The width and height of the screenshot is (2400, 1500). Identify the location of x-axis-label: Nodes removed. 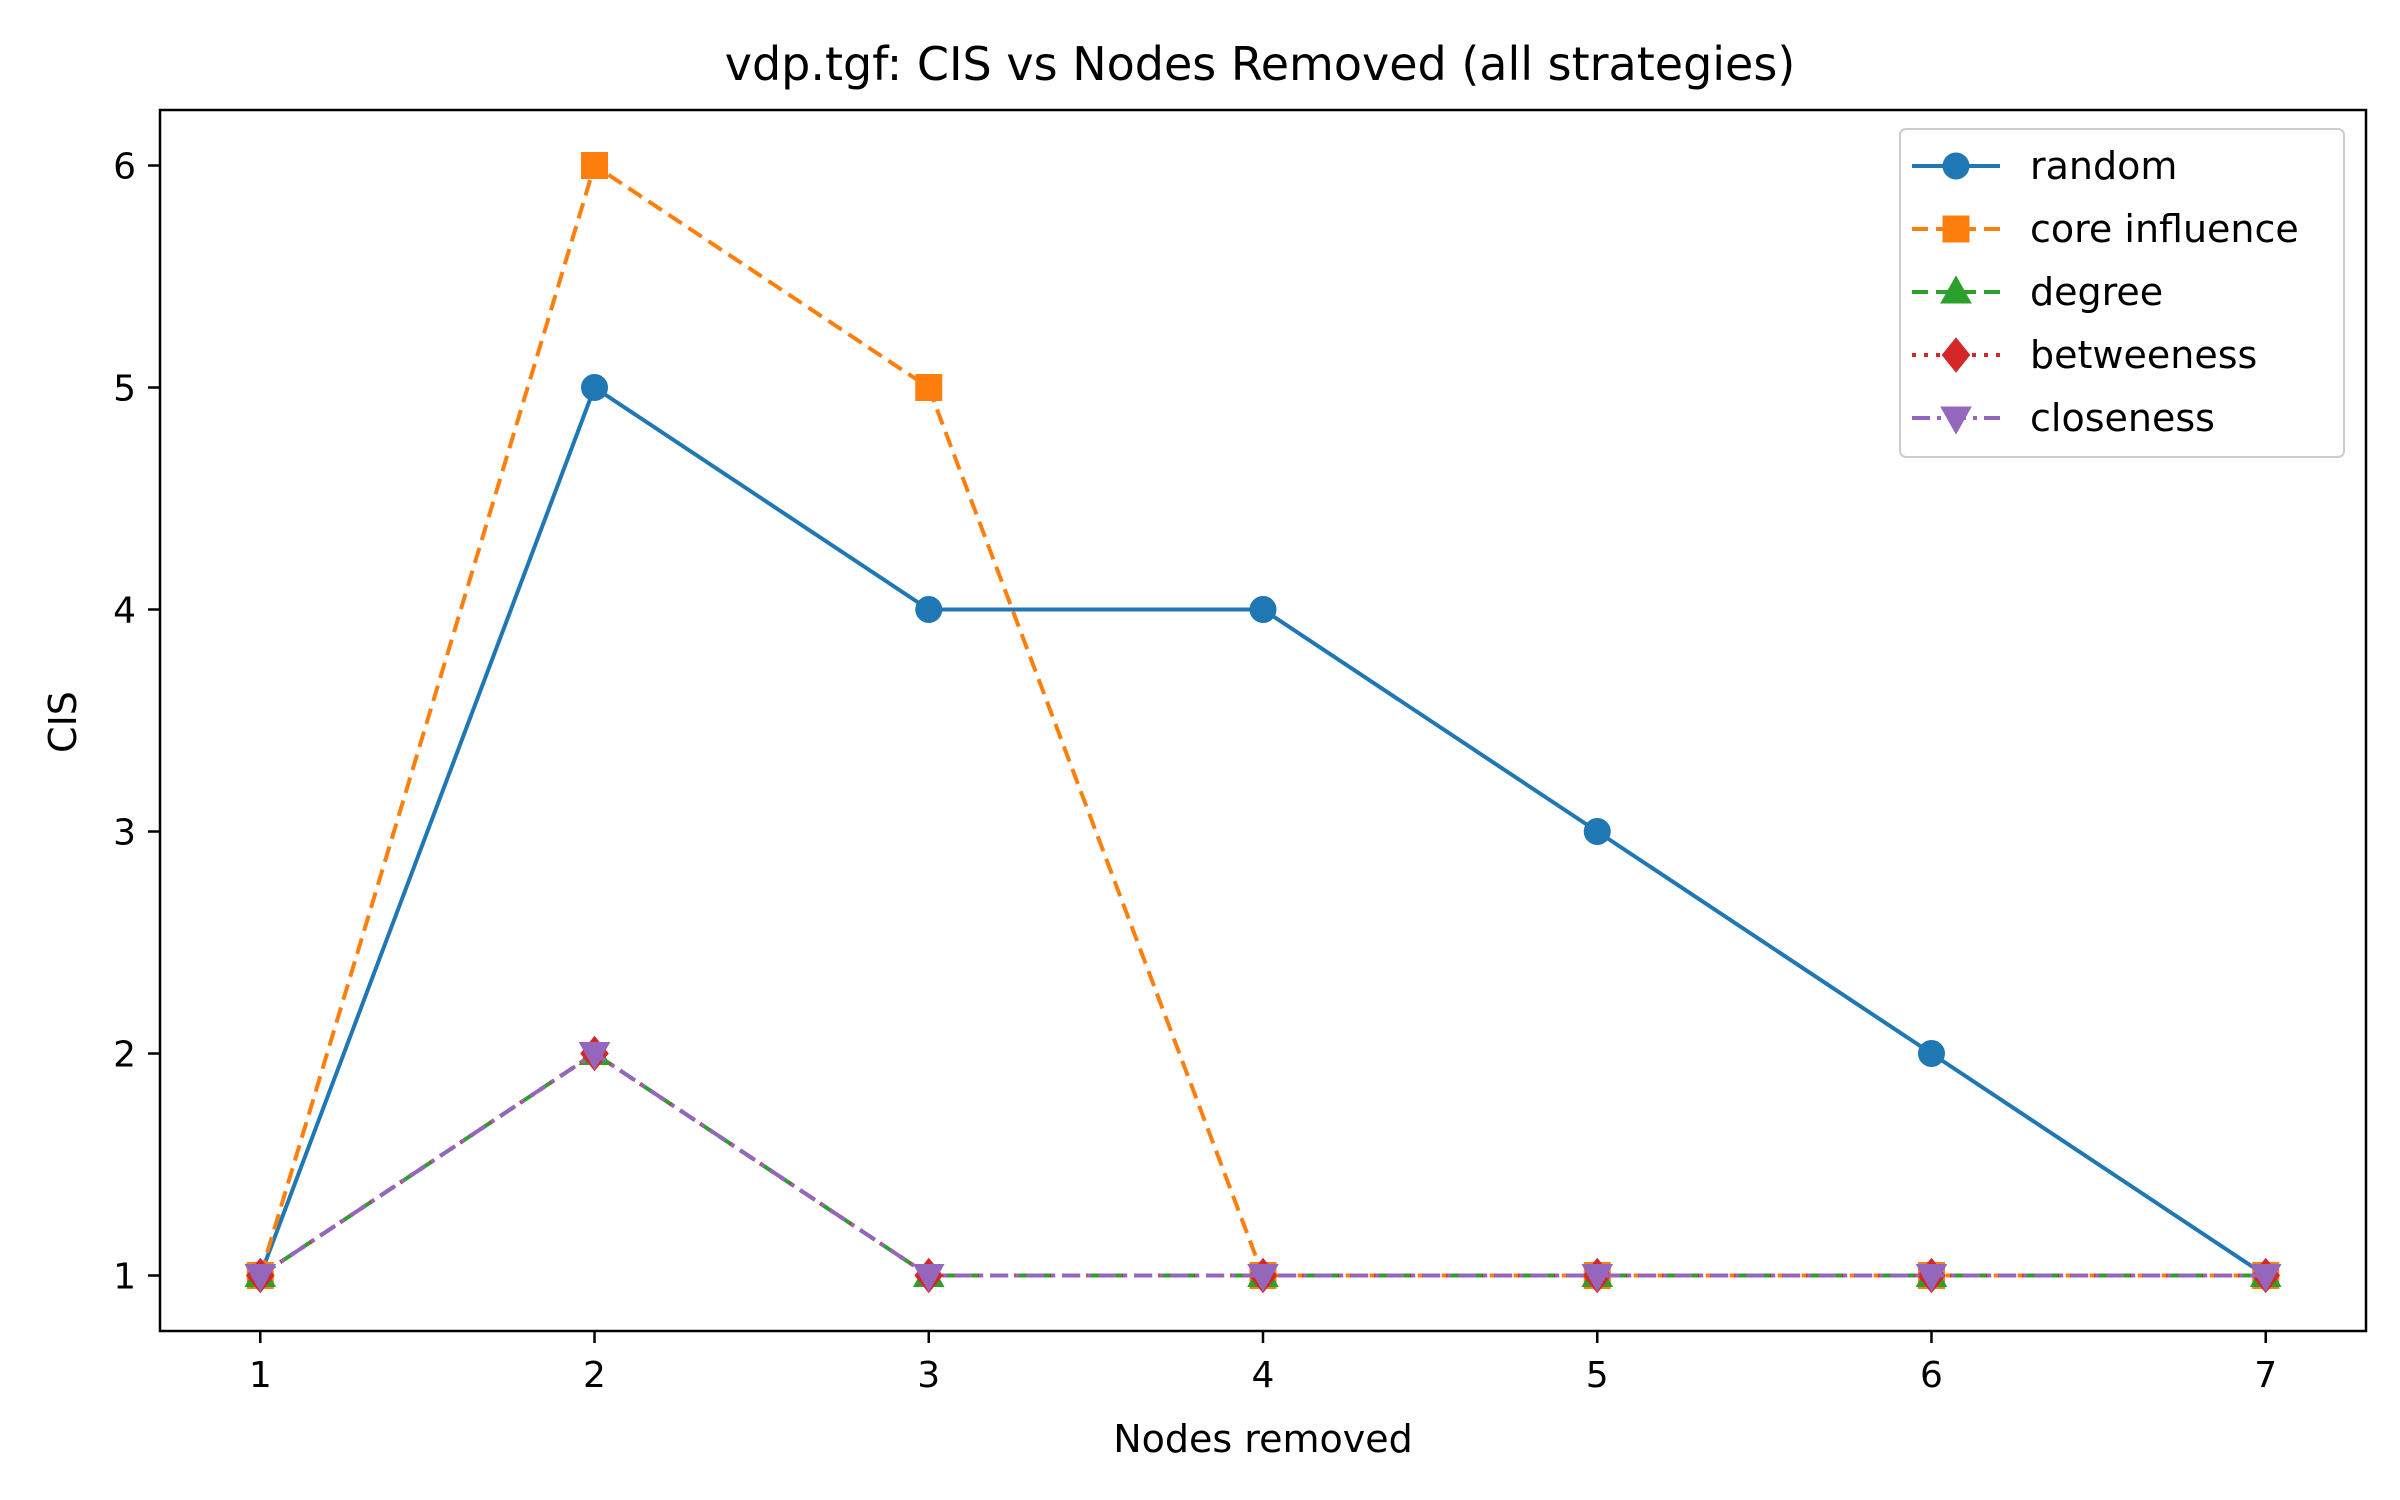
(1262, 1439).